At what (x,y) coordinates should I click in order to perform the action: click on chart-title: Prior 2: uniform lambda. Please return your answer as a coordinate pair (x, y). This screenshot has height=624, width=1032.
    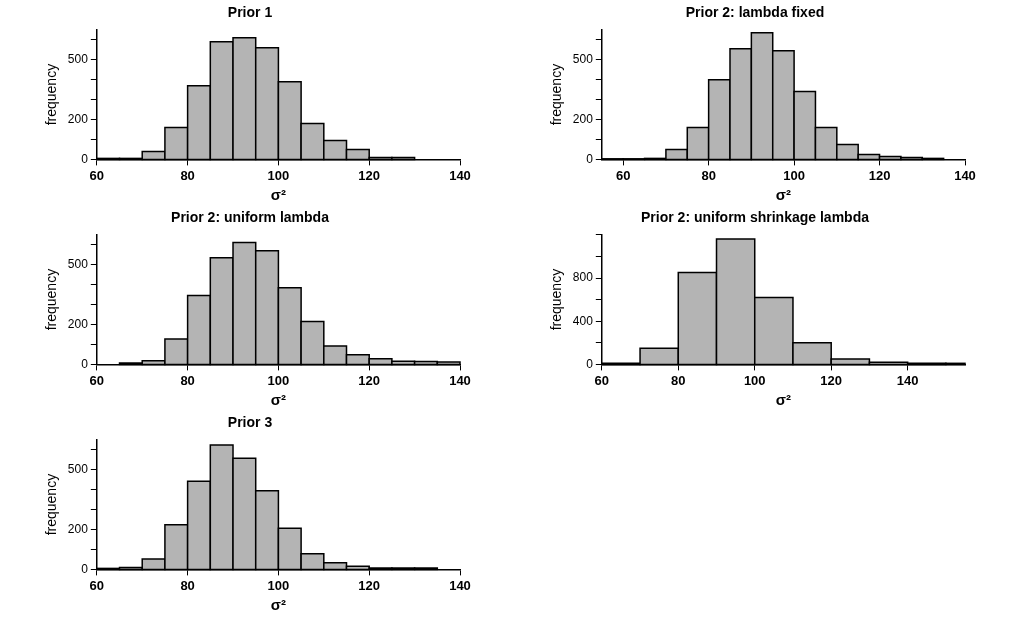
    Looking at the image, I should click on (250, 217).